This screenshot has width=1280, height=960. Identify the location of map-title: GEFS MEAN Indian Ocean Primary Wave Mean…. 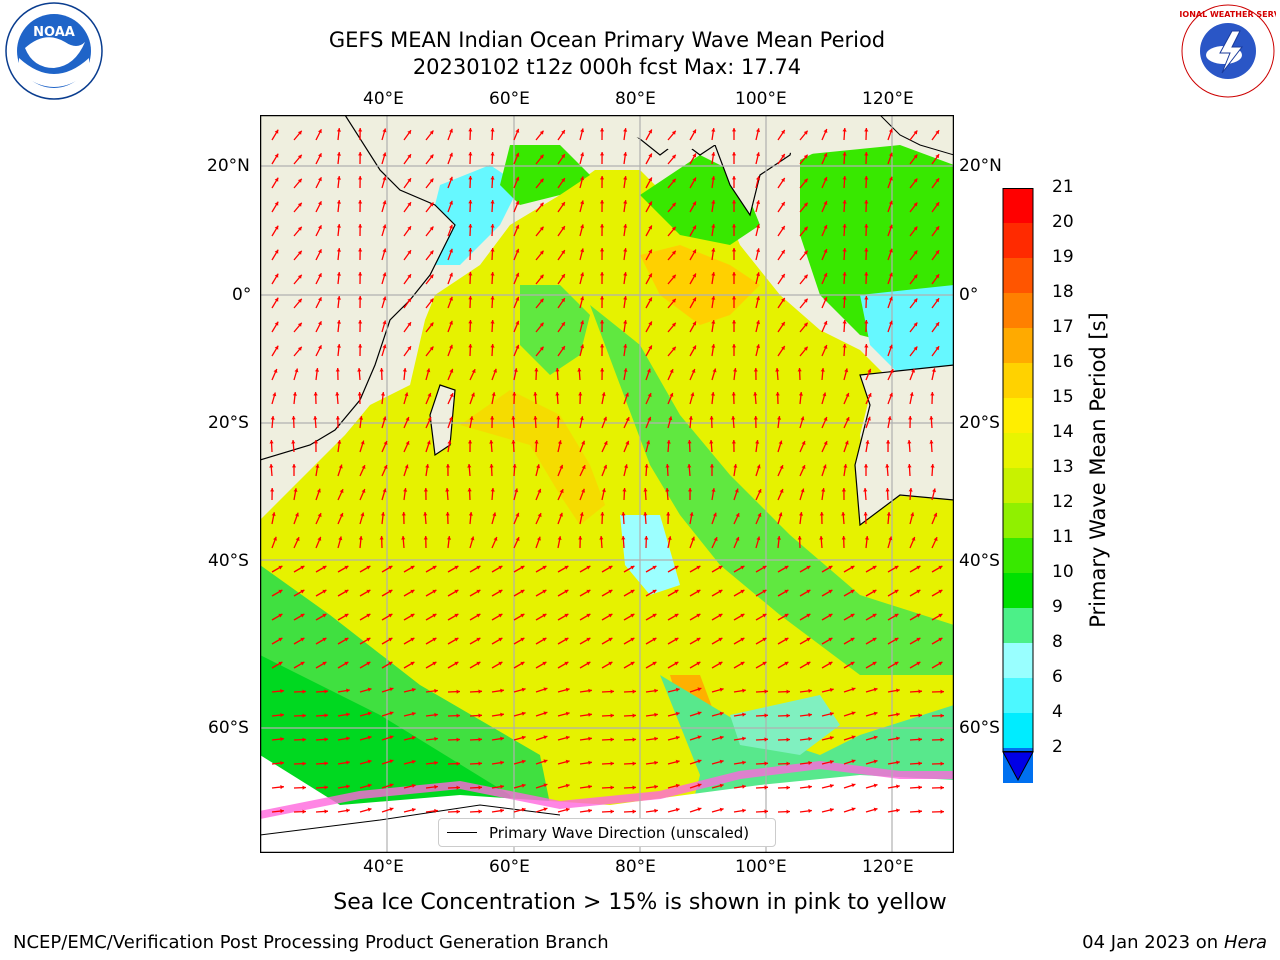
(607, 40).